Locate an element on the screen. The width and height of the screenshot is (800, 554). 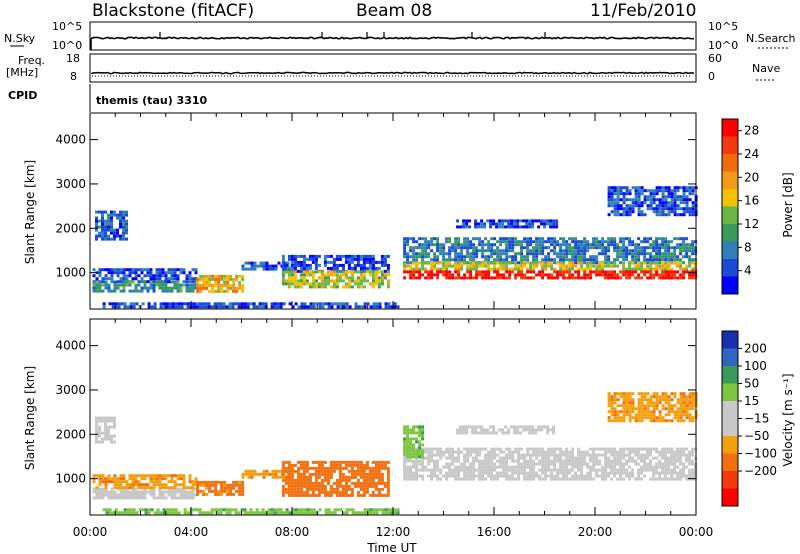
velocity-colorbar-block is located at coordinates (730, 445).